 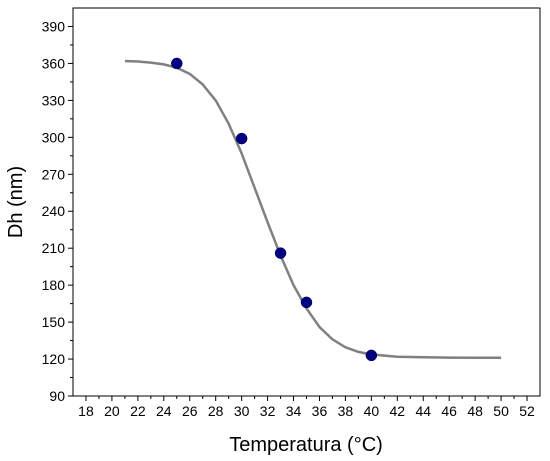 I want to click on x-tick-label: 48, so click(x=475, y=411).